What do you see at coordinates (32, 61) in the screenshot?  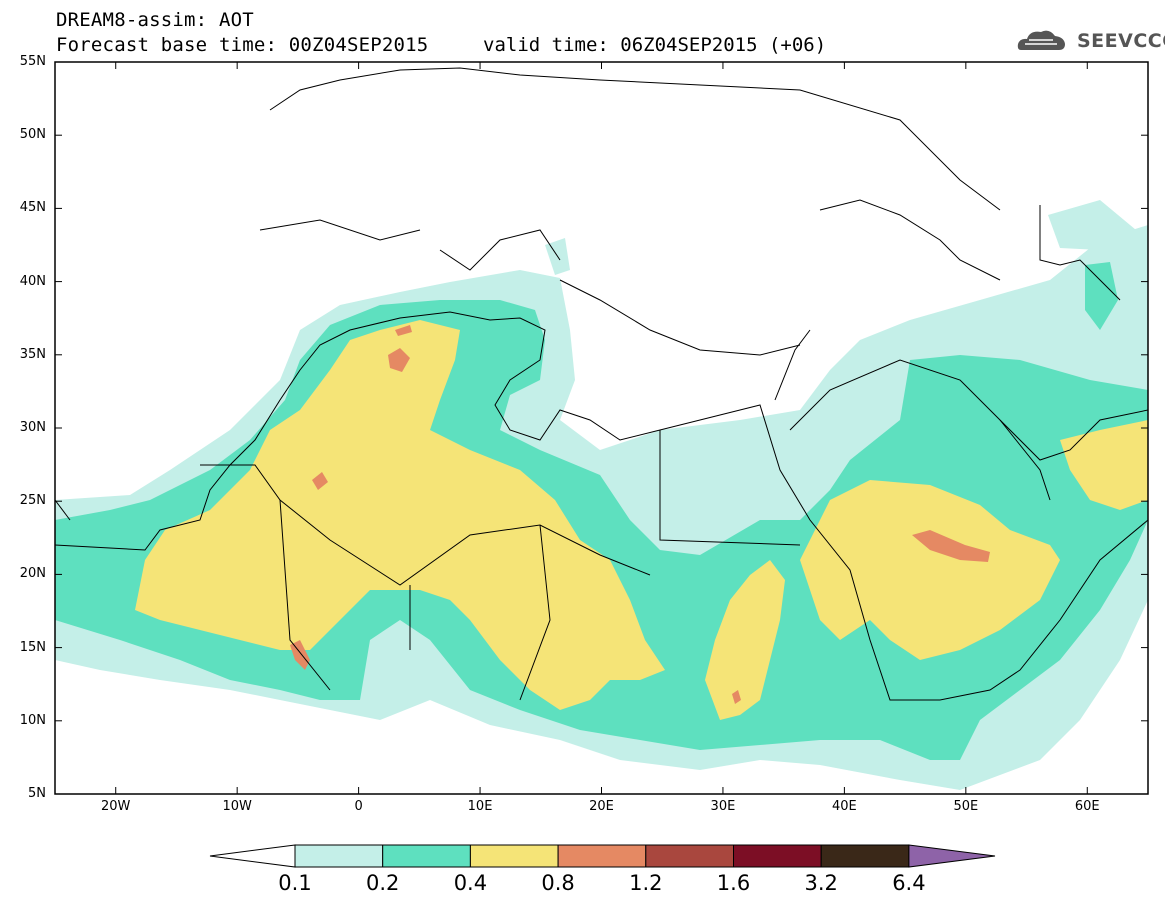 I see `lat-tick-label: 55N` at bounding box center [32, 61].